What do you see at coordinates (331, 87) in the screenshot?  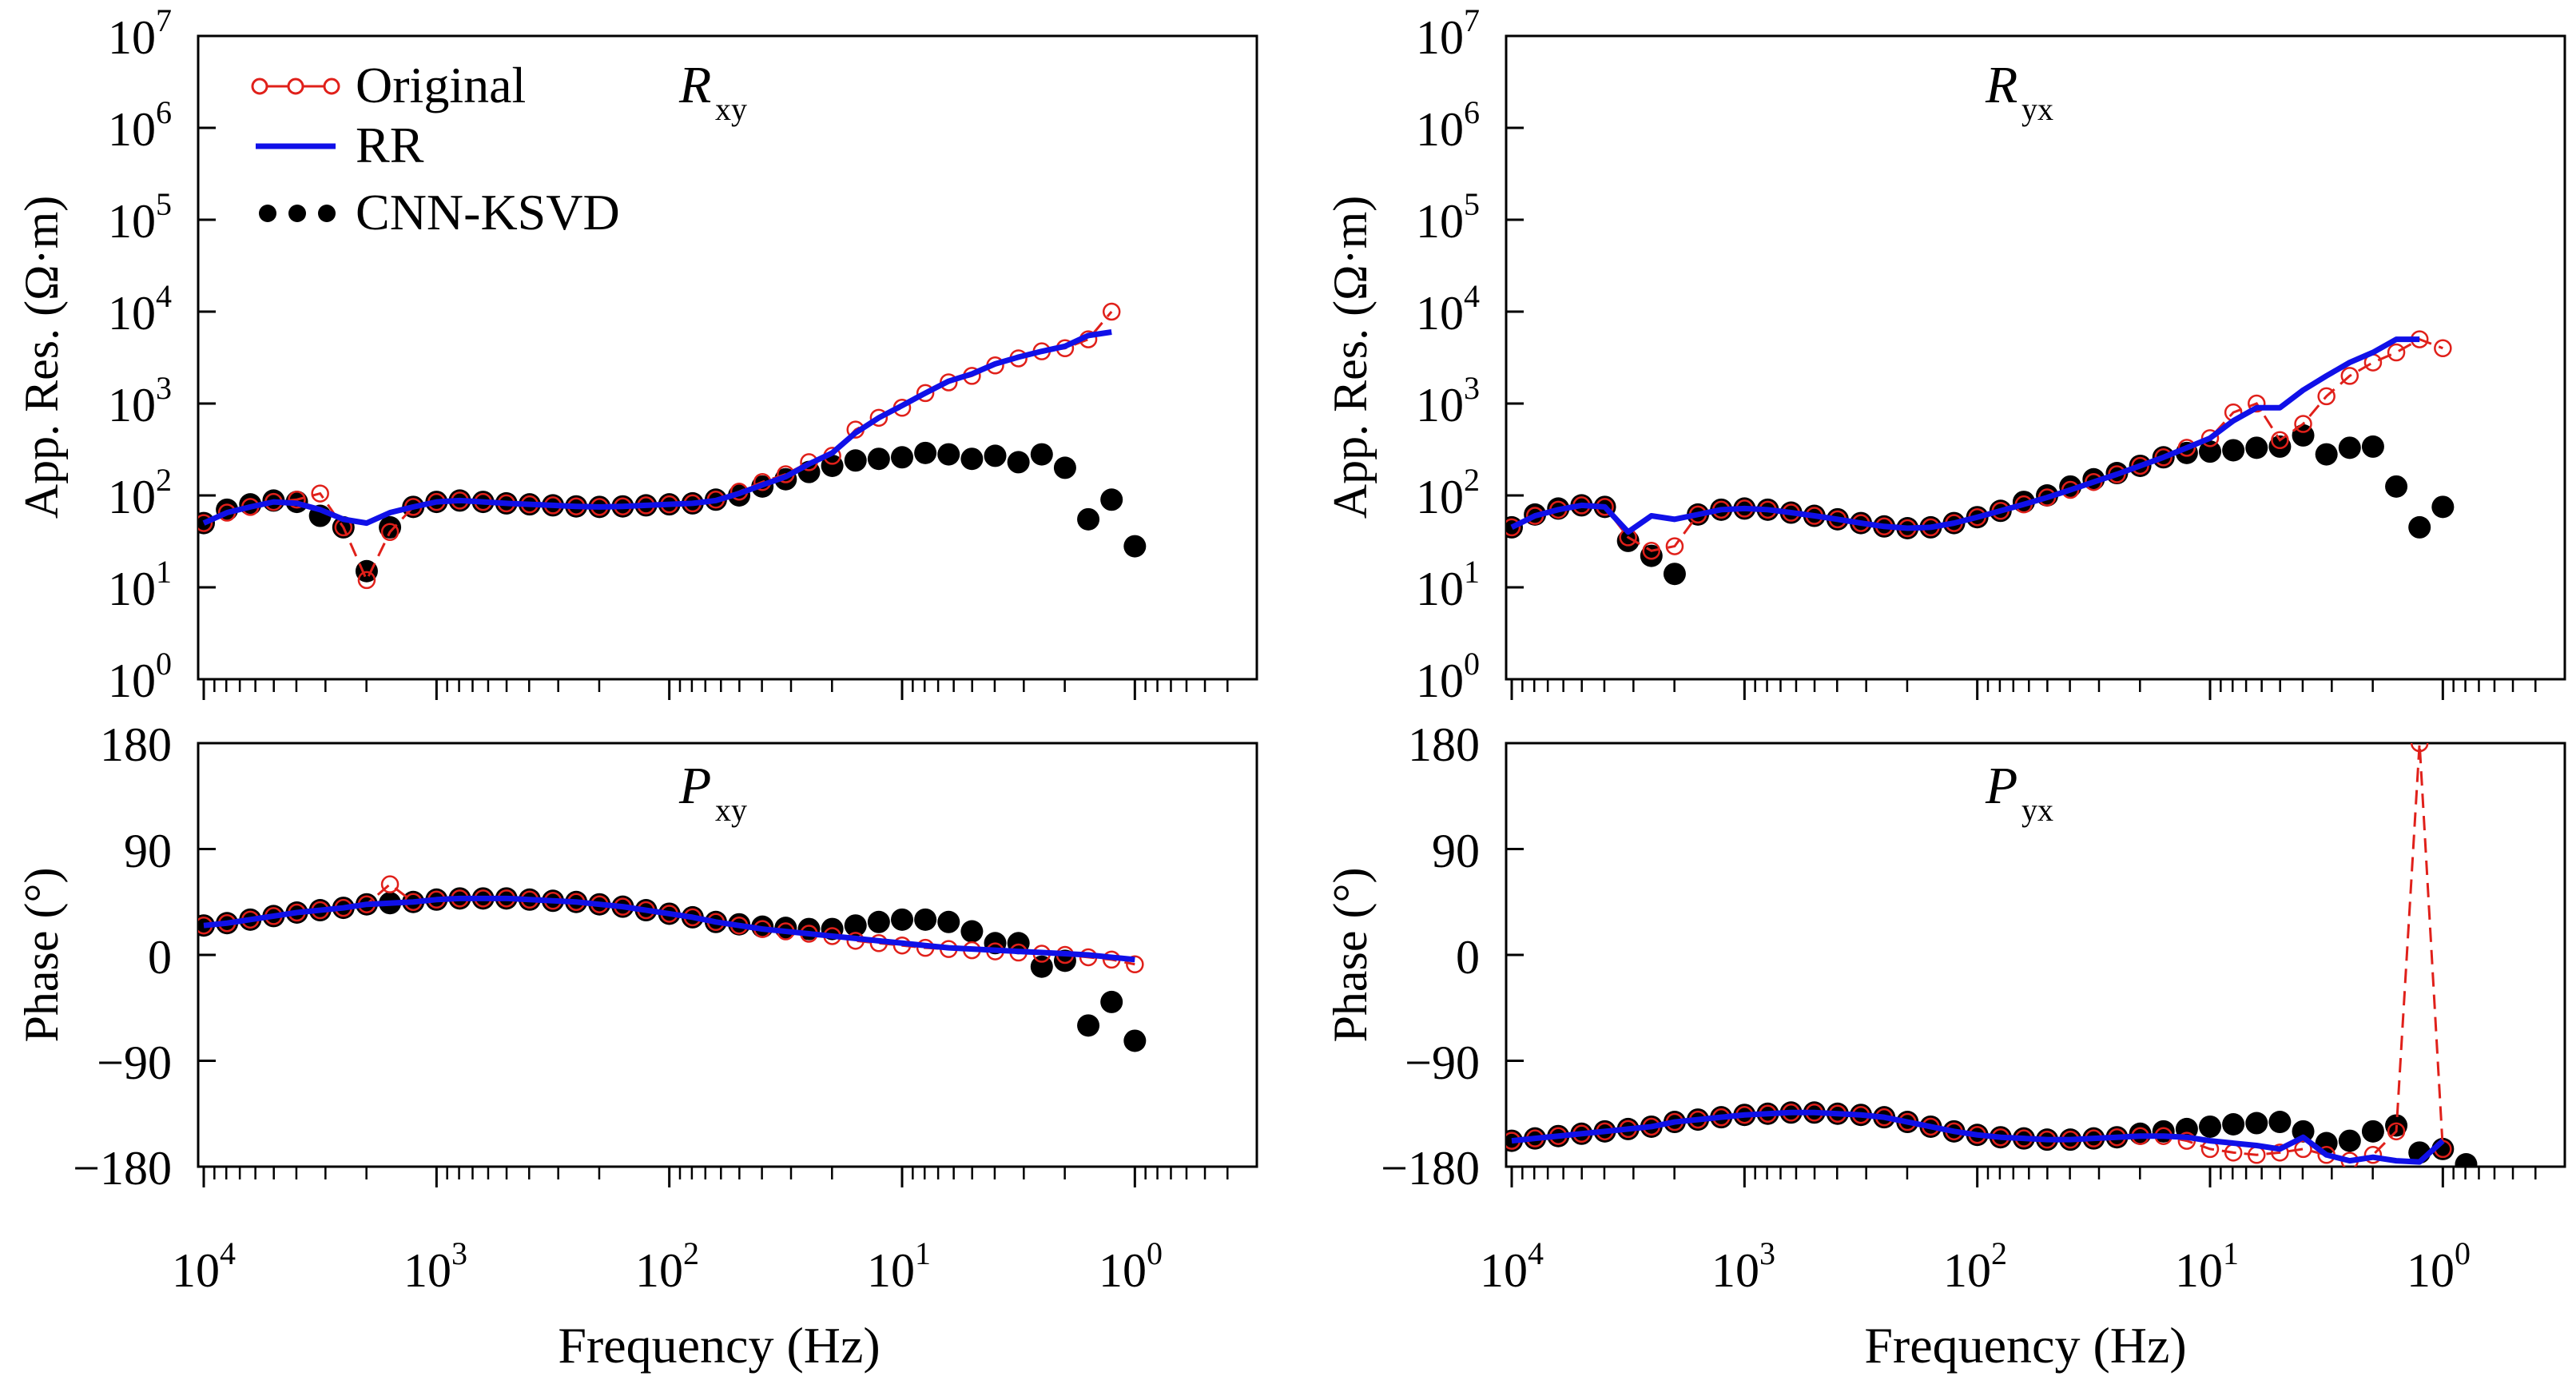 I see `legend-original-marker` at bounding box center [331, 87].